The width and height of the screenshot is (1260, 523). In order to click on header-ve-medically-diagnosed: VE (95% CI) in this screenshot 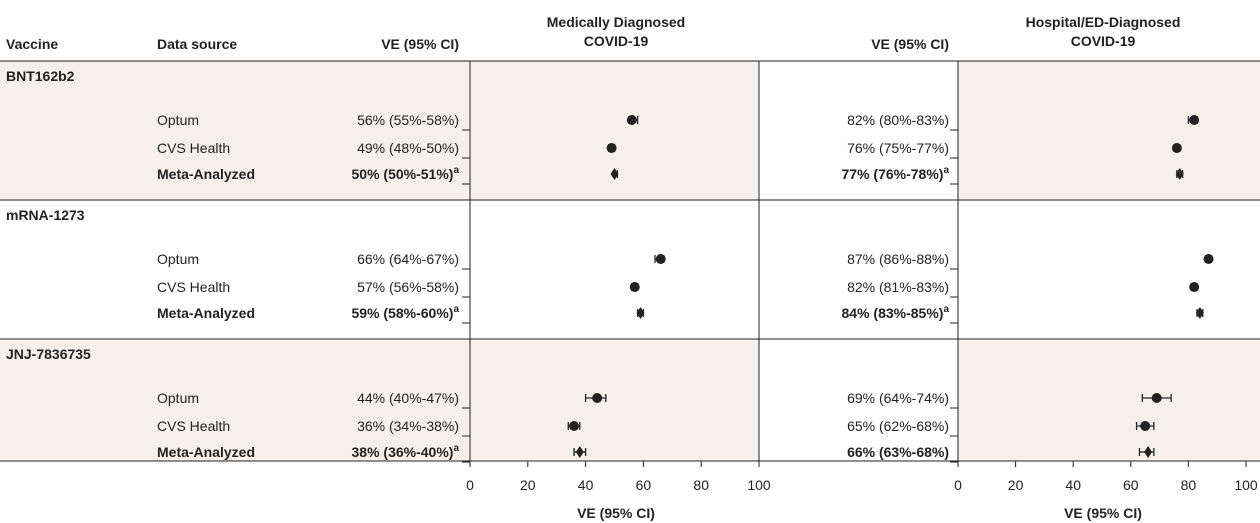, I will do `click(420, 44)`.